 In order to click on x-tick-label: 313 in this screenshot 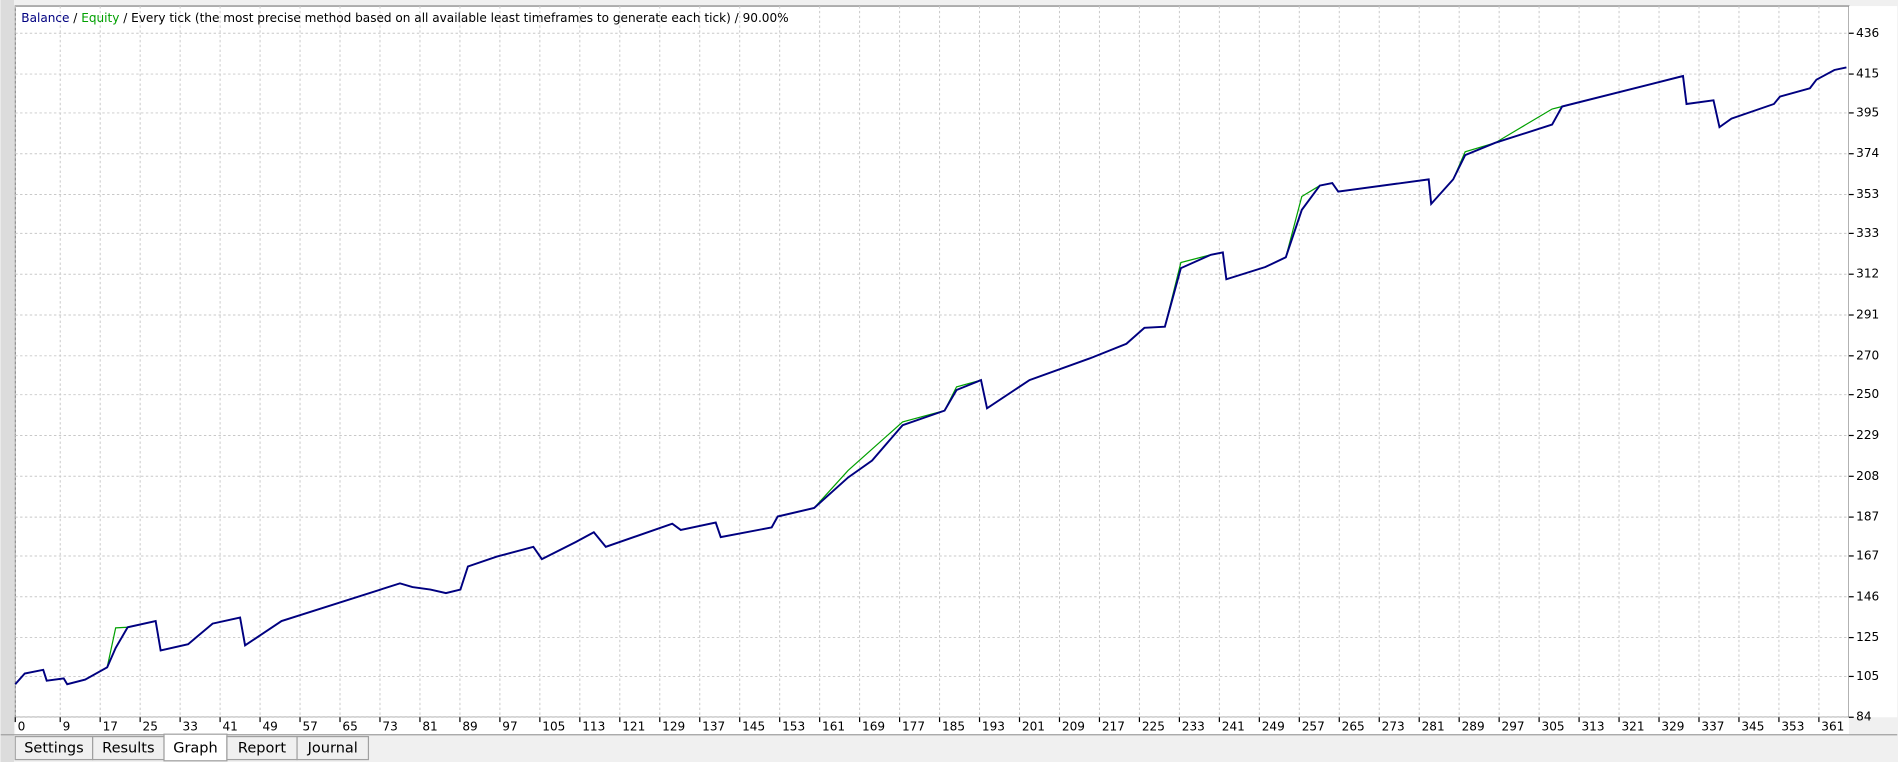, I will do `click(1593, 726)`.